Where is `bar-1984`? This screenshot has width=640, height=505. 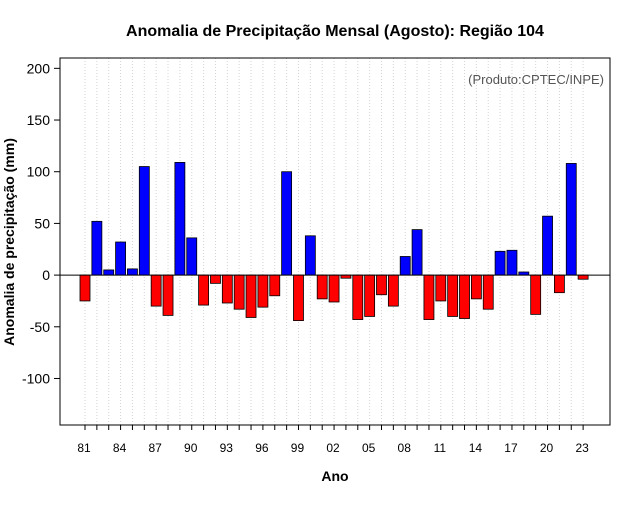 bar-1984 is located at coordinates (120, 258).